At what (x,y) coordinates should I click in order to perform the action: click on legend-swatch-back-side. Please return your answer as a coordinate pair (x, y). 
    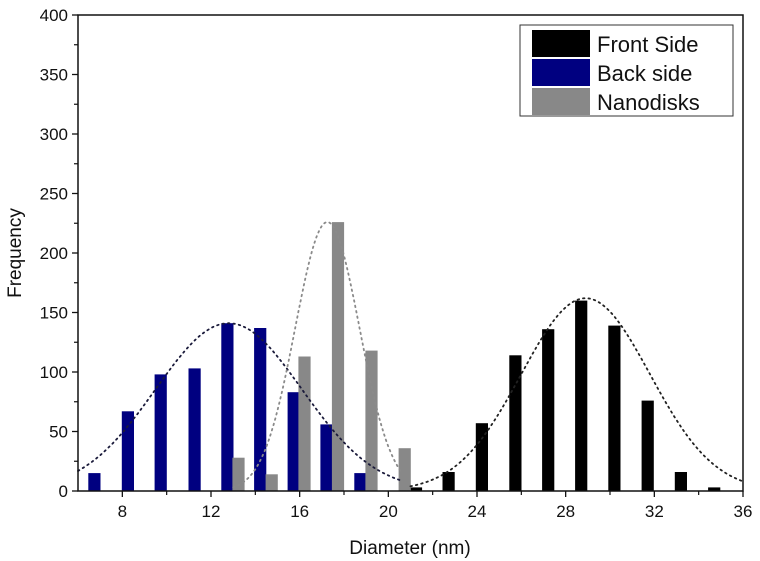
    Looking at the image, I should click on (561, 72).